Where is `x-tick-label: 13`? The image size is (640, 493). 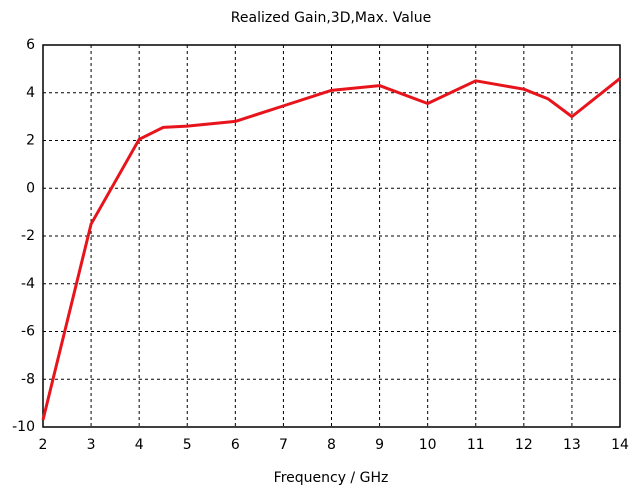
x-tick-label: 13 is located at coordinates (572, 445).